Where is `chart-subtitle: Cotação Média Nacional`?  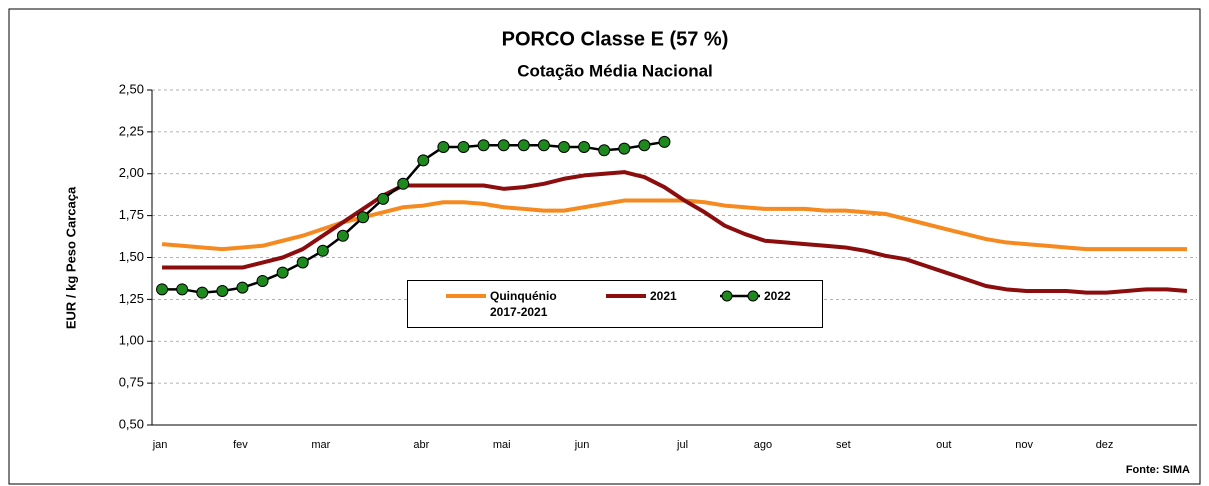
chart-subtitle: Cotação Média Nacional is located at coordinates (615, 70).